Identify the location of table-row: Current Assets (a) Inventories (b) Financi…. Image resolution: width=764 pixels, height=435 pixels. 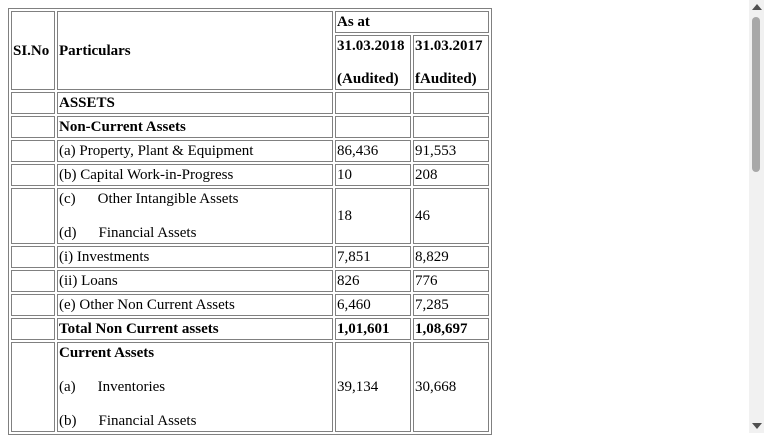
(250, 387).